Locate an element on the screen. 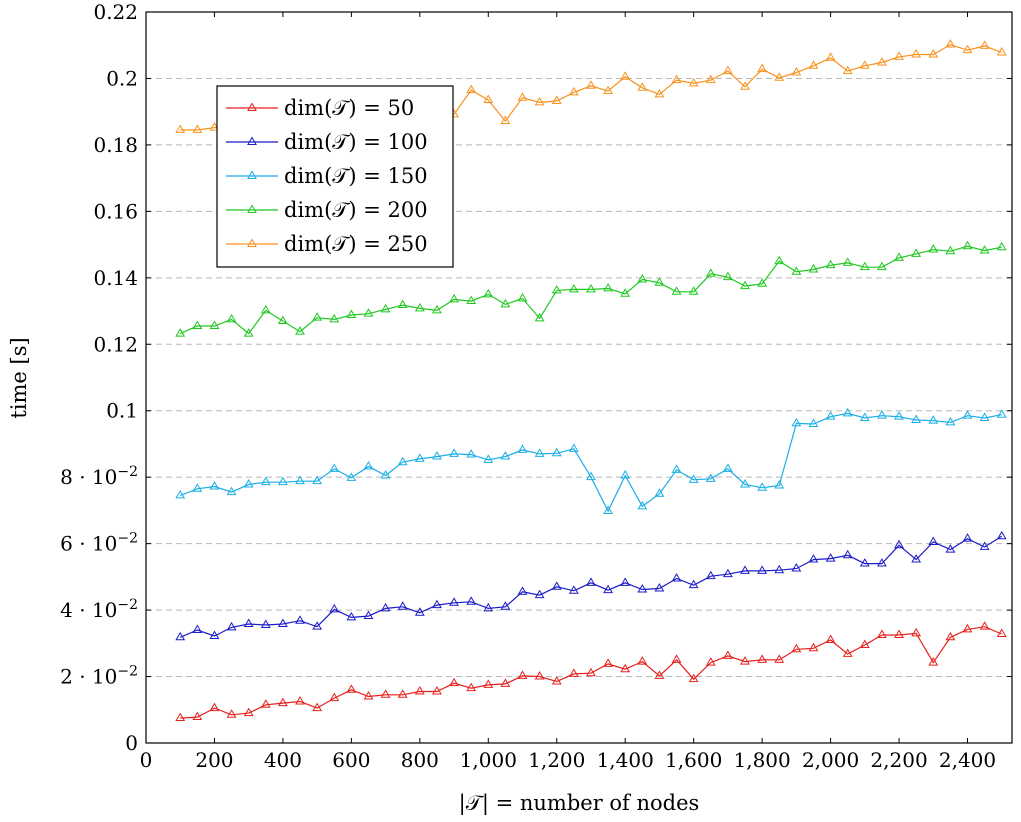 Image resolution: width=1021 pixels, height=822 pixels. legend-label: dim(𝒯) = 50 is located at coordinates (349, 108).